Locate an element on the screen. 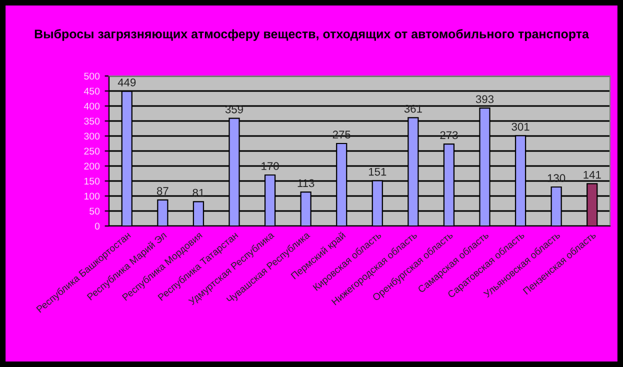 The image size is (623, 367). data-label: 449 is located at coordinates (127, 82).